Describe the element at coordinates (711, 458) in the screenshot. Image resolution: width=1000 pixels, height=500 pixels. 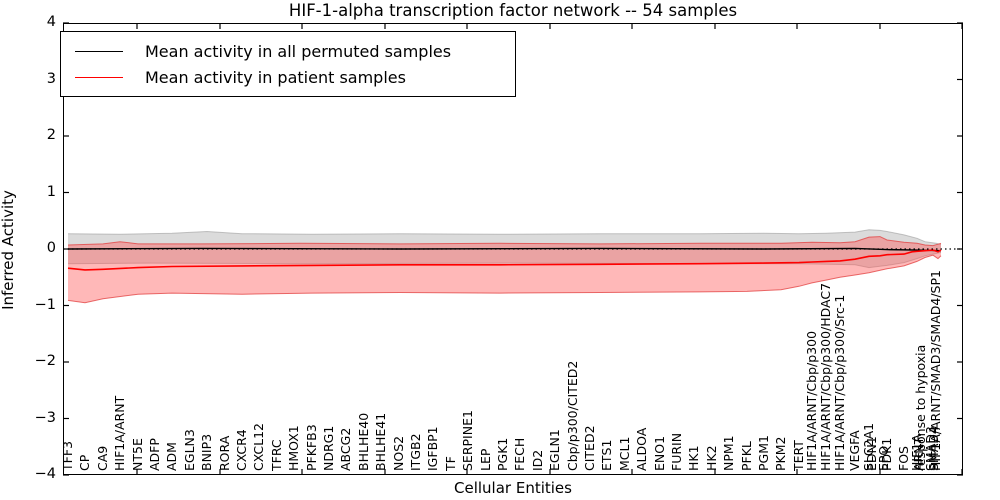
I see `x-tick-label: HK2` at that location.